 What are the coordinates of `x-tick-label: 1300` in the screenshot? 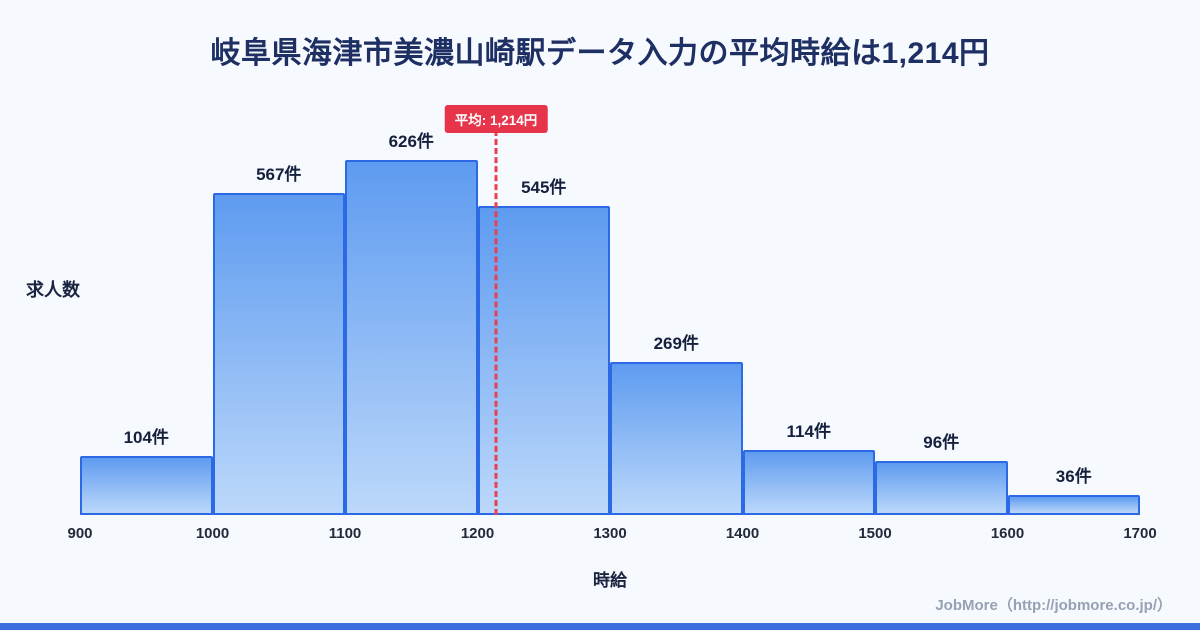 It's located at (610, 533).